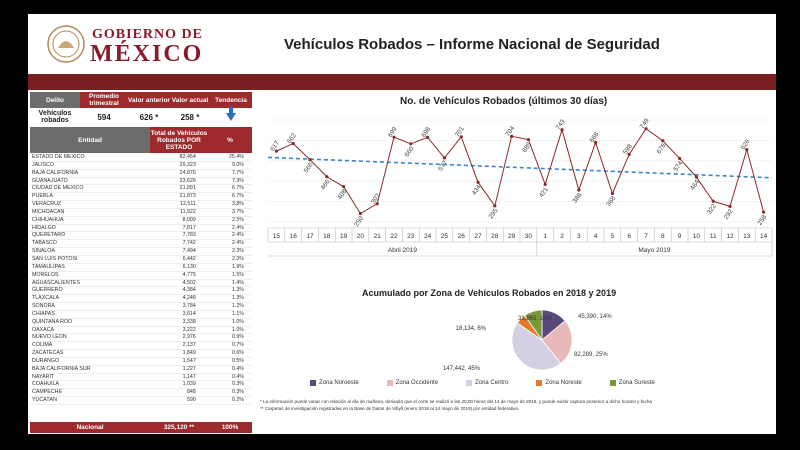 Image resolution: width=800 pixels, height=450 pixels. I want to click on state-name: CHIAPAS, so click(43, 313).